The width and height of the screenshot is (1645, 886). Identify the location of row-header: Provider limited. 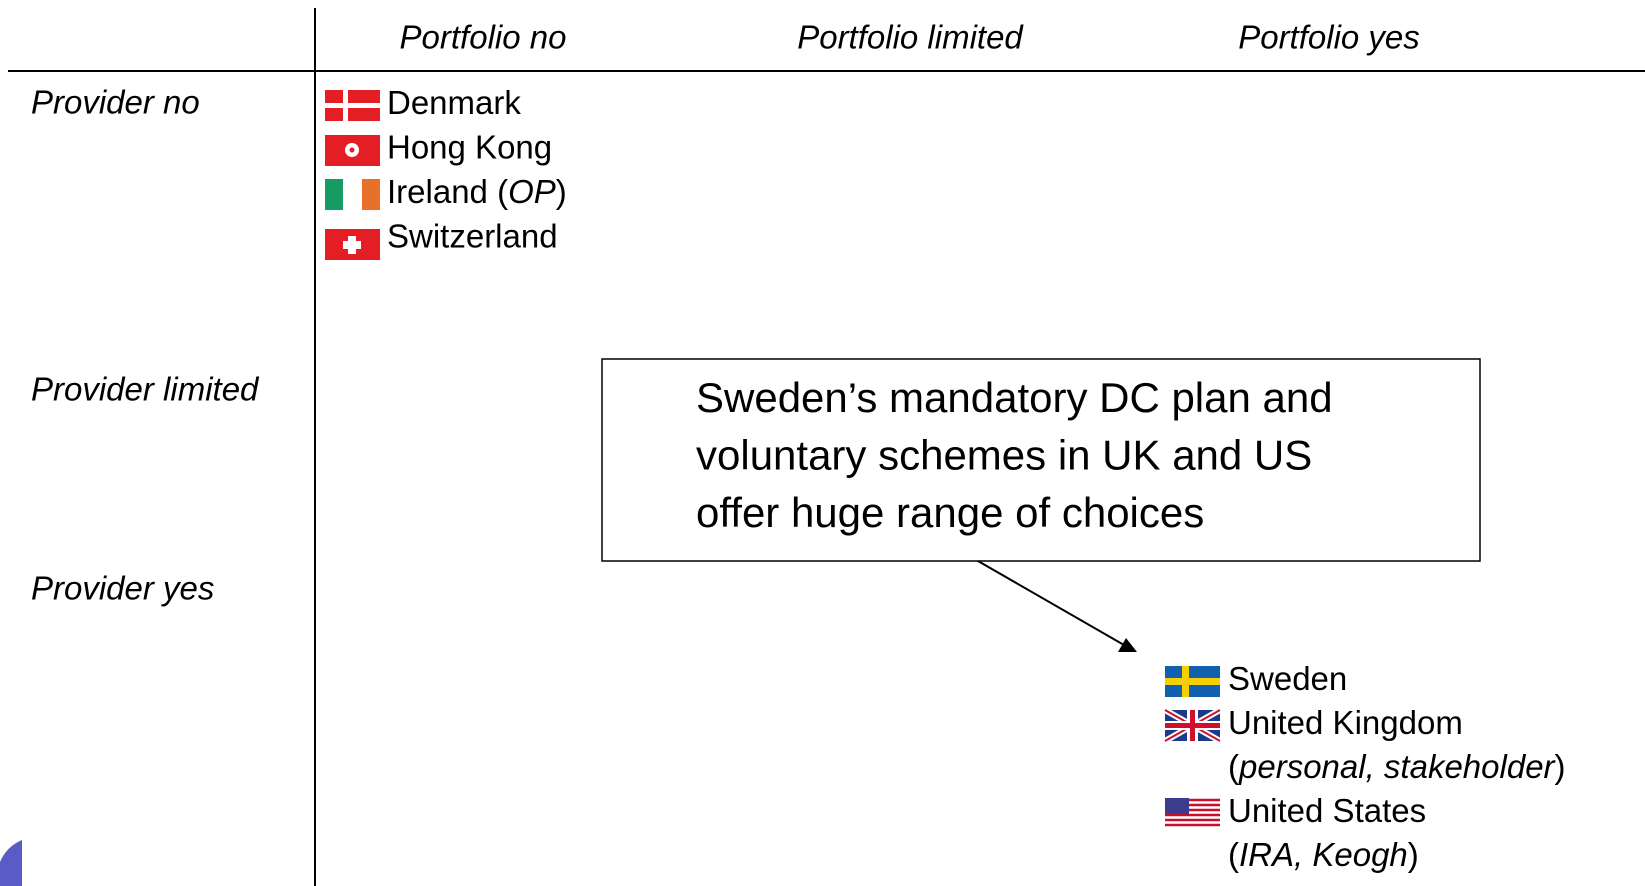
(145, 389).